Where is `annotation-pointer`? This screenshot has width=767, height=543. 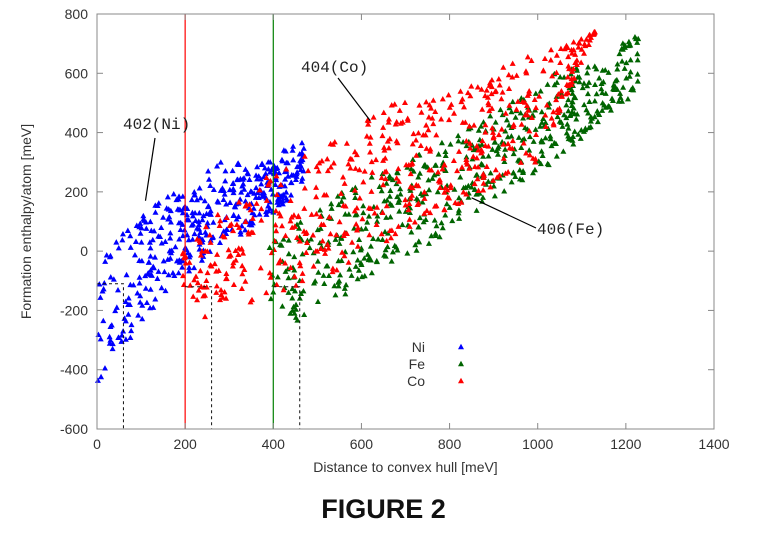 annotation-pointer is located at coordinates (354, 99).